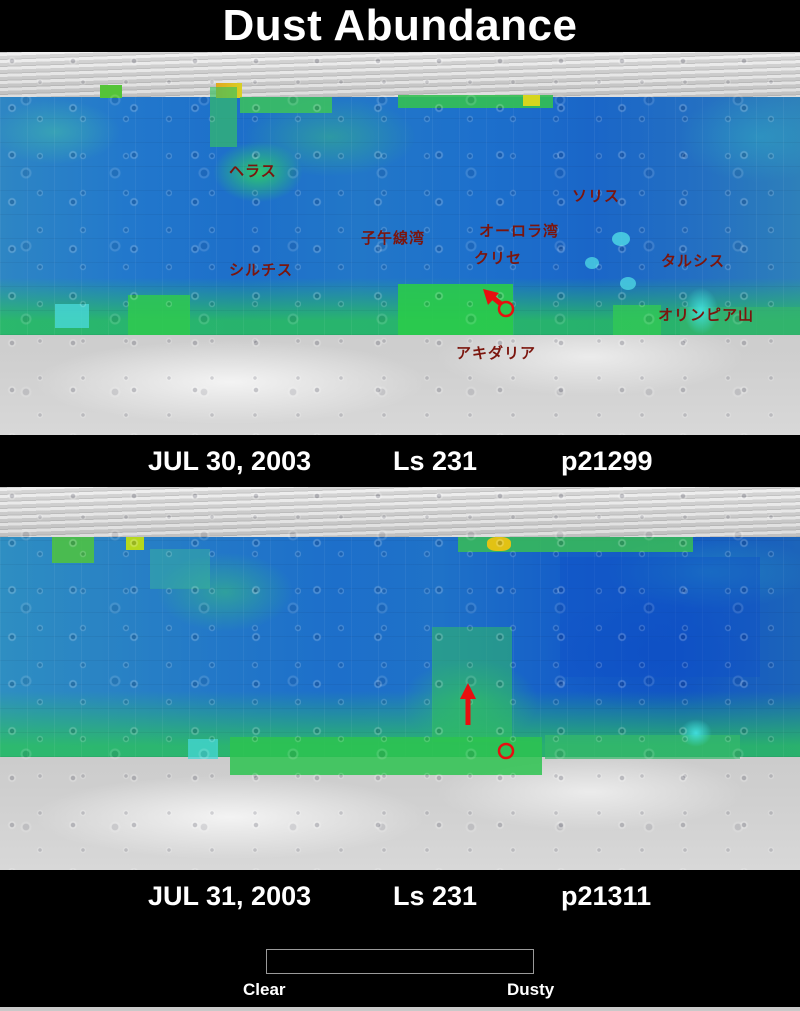  Describe the element at coordinates (230, 896) in the screenshot. I see `caption-date: JUL 31, 2003` at that location.